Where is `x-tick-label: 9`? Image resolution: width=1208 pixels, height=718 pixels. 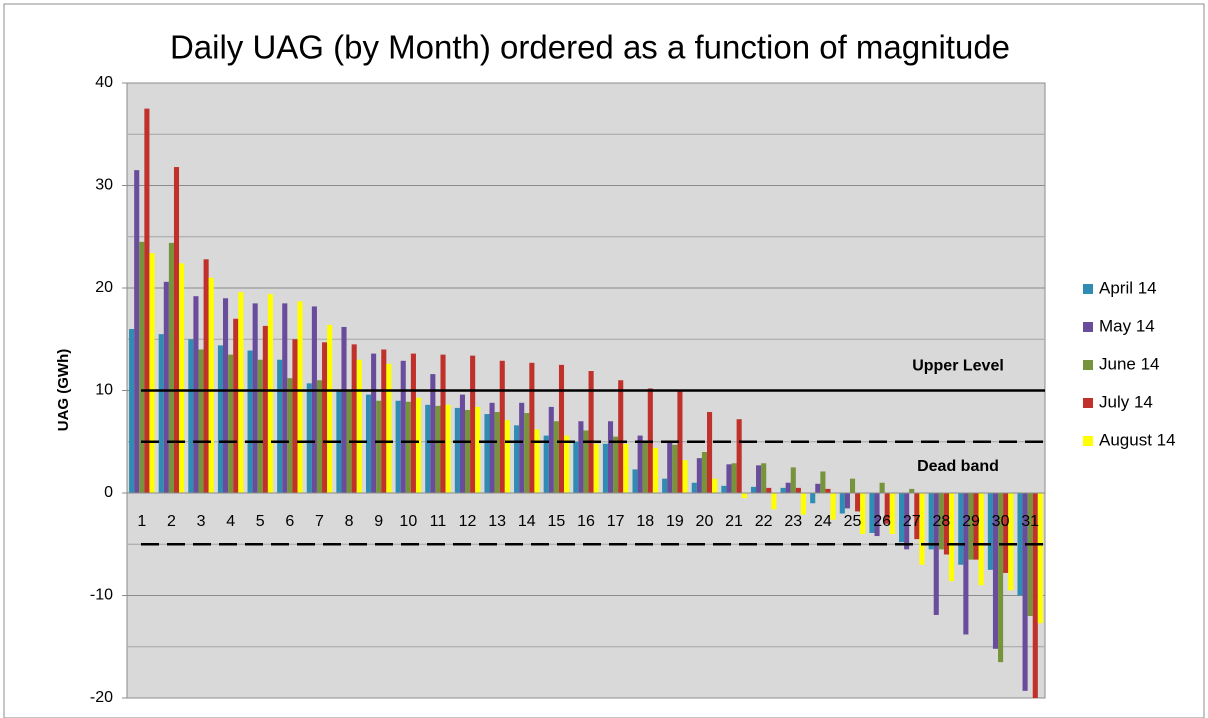
x-tick-label: 9 is located at coordinates (378, 521).